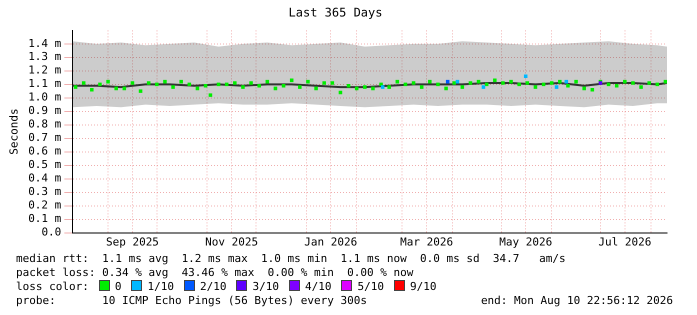  Describe the element at coordinates (525, 241) in the screenshot. I see `x-tick-label: May 2026` at that location.